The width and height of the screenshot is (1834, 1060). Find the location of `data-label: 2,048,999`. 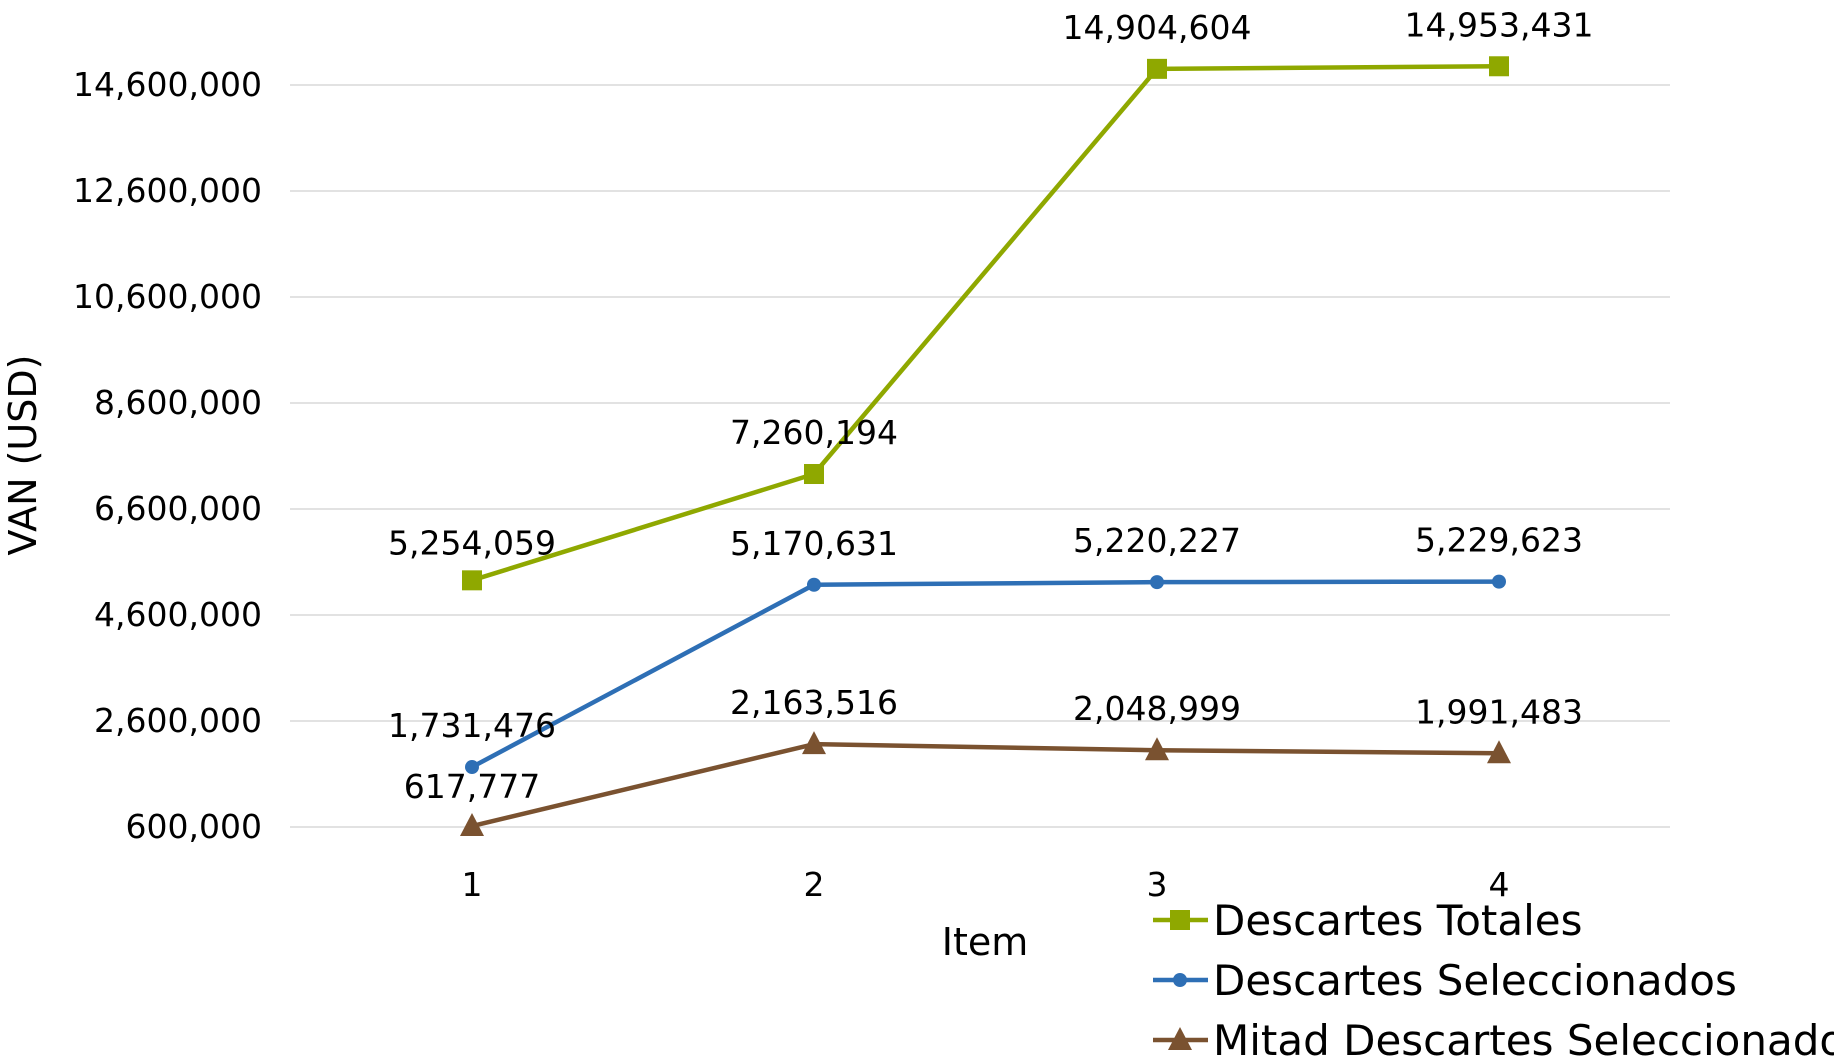

data-label: 2,048,999 is located at coordinates (1157, 708).